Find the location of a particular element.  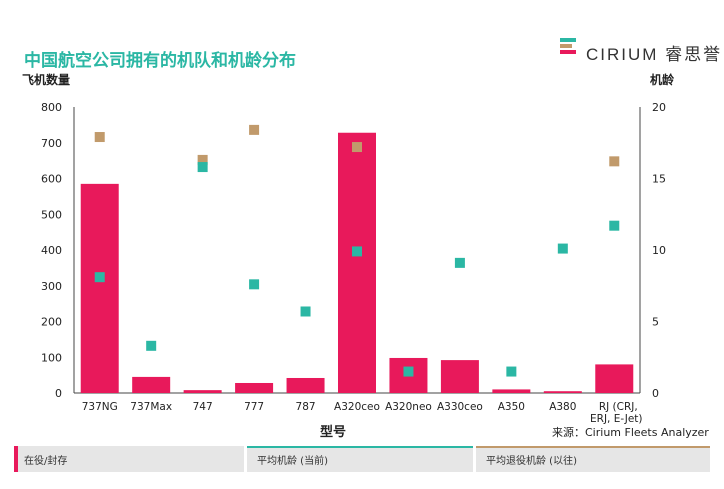

y2-tick-label: 15 is located at coordinates (659, 179).